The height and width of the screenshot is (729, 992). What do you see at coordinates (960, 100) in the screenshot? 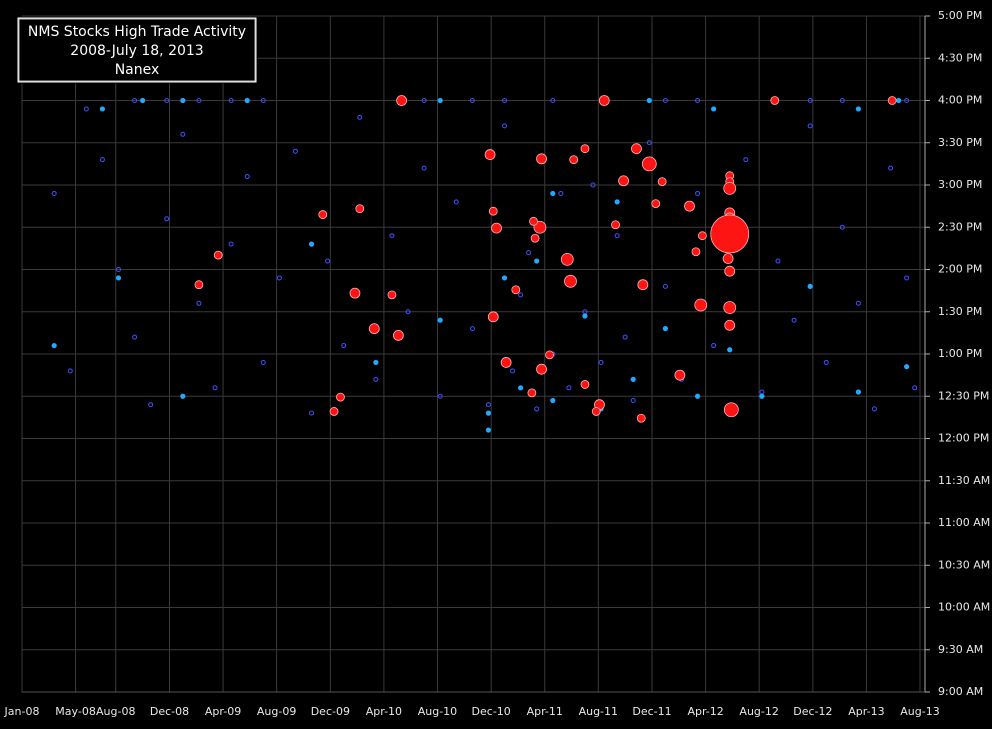
I see `y-tick-label: 4:00 PM` at bounding box center [960, 100].